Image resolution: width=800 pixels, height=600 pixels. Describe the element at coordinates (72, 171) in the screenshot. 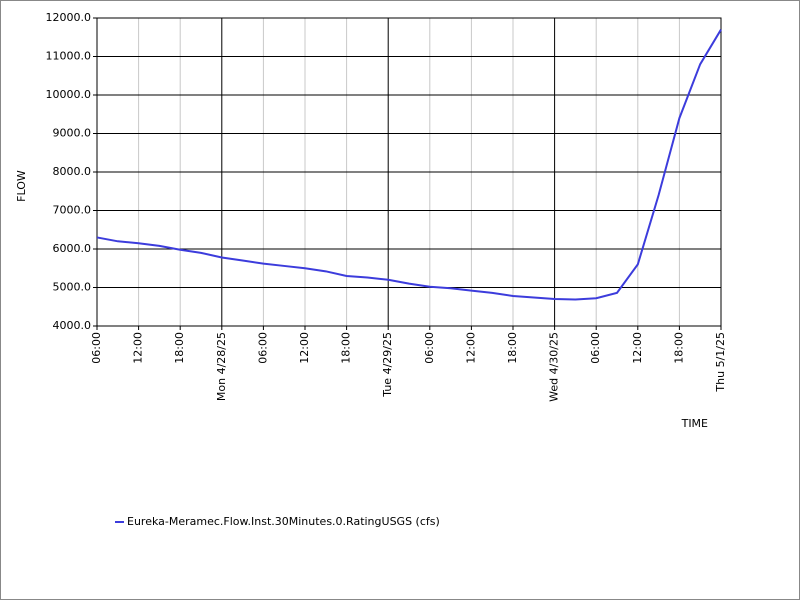

I see `y-tick-label: 8000.0` at that location.